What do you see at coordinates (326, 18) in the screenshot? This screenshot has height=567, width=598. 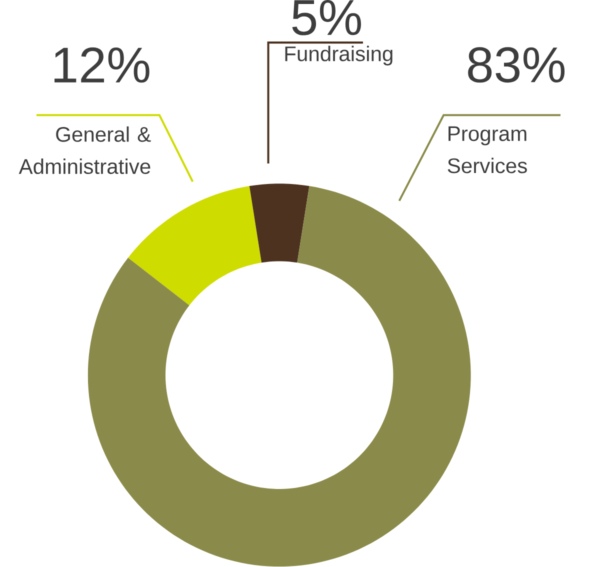 I see `data-label: 5%` at bounding box center [326, 18].